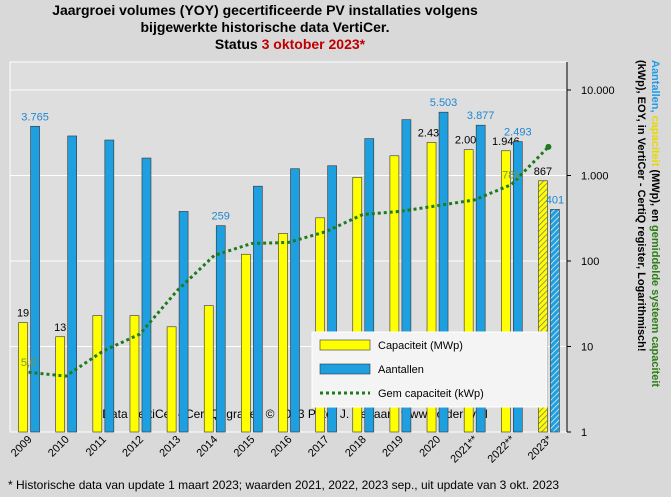 This screenshot has height=497, width=671. I want to click on y-tick-label: 10, so click(587, 348).